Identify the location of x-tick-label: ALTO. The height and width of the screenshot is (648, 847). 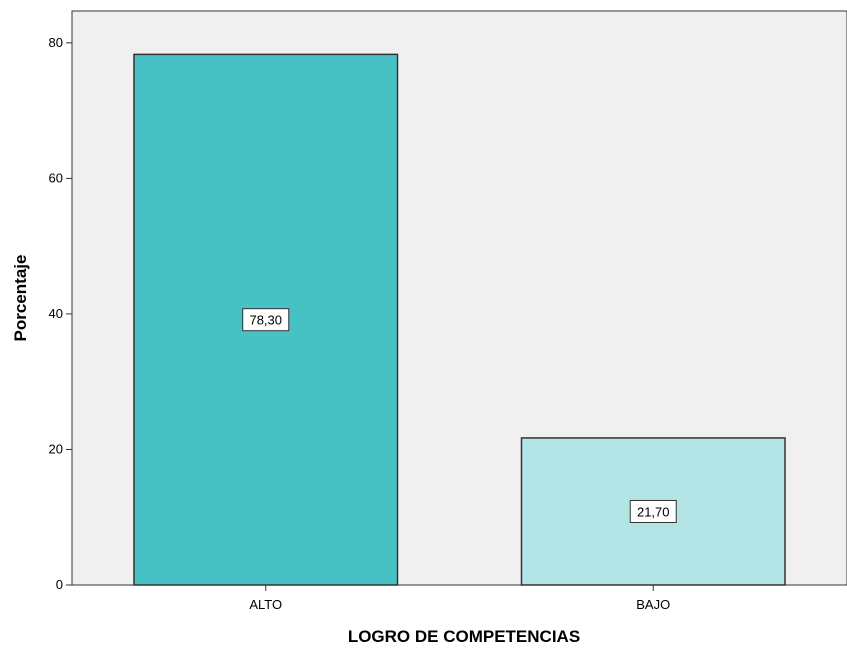
(265, 604).